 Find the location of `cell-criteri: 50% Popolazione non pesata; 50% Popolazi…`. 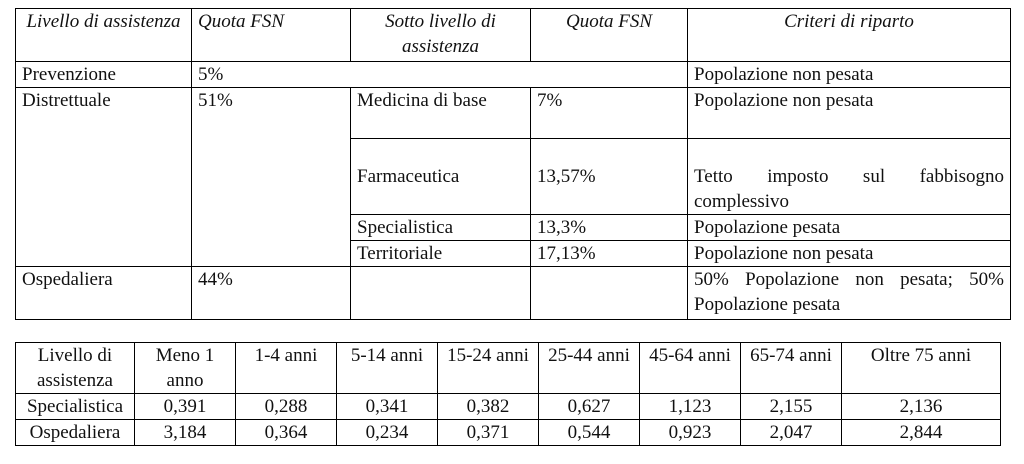

cell-criteri: 50% Popolazione non pesata; 50% Popolazi… is located at coordinates (849, 293).